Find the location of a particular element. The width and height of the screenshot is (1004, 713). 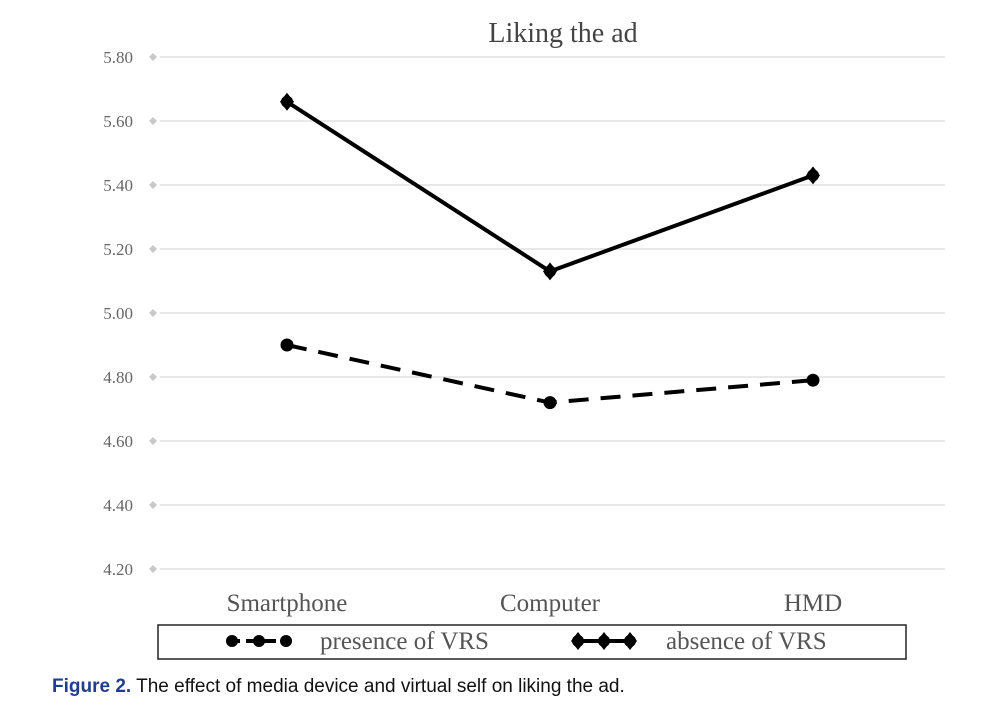

caption-label: Figure 2. is located at coordinates (92, 686).